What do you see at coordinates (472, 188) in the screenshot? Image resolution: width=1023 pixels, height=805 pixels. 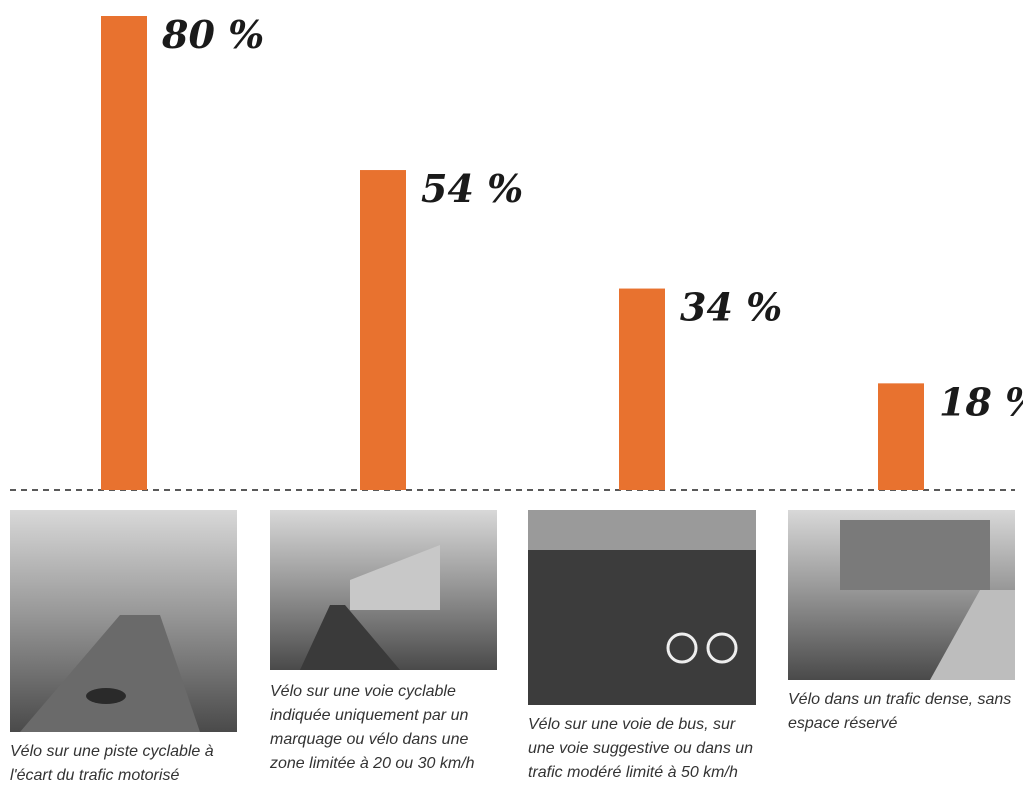 I see `value-label: 54 %` at bounding box center [472, 188].